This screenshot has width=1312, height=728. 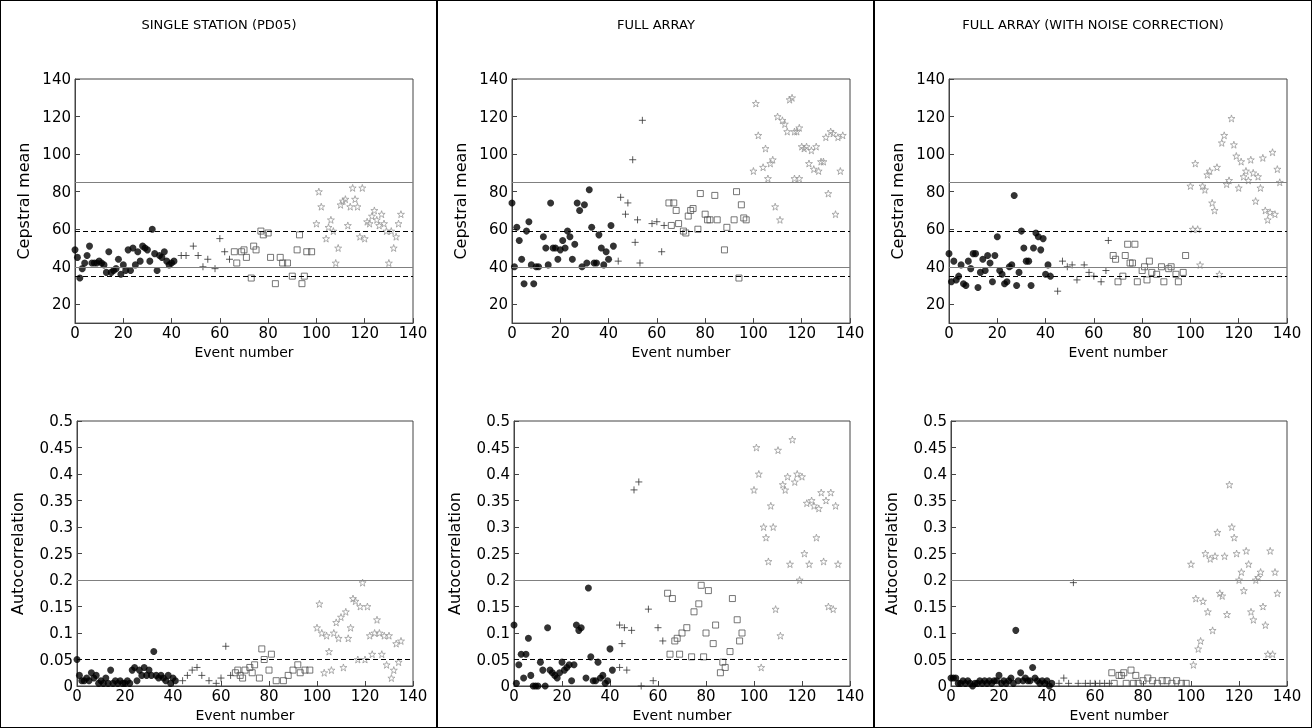 What do you see at coordinates (1093, 24) in the screenshot?
I see `chart-title: FULL ARRAY (WITH NOISE CORRECTION)` at bounding box center [1093, 24].